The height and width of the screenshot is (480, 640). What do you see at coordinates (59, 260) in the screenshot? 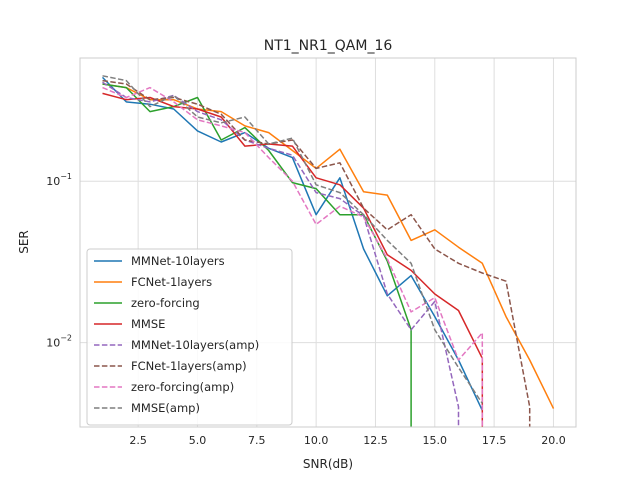
I see `y-tick-labels: 10⁻² 10⁻¹` at bounding box center [59, 260].